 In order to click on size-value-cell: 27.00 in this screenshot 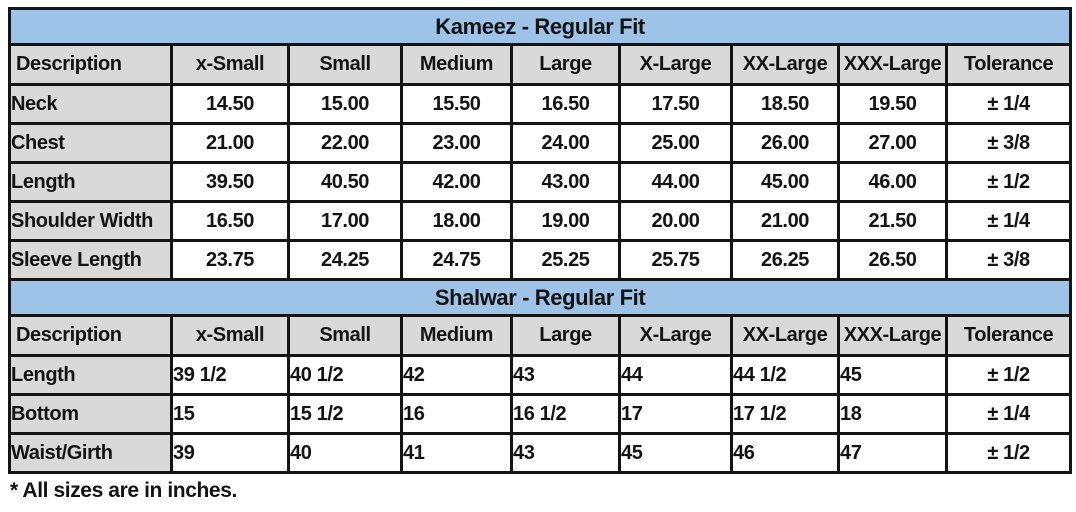, I will do `click(892, 143)`.